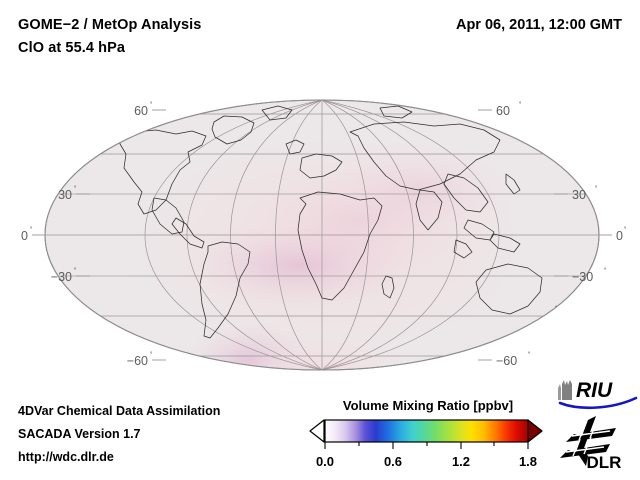  I want to click on riu-wordmark: RIU, so click(594, 390).